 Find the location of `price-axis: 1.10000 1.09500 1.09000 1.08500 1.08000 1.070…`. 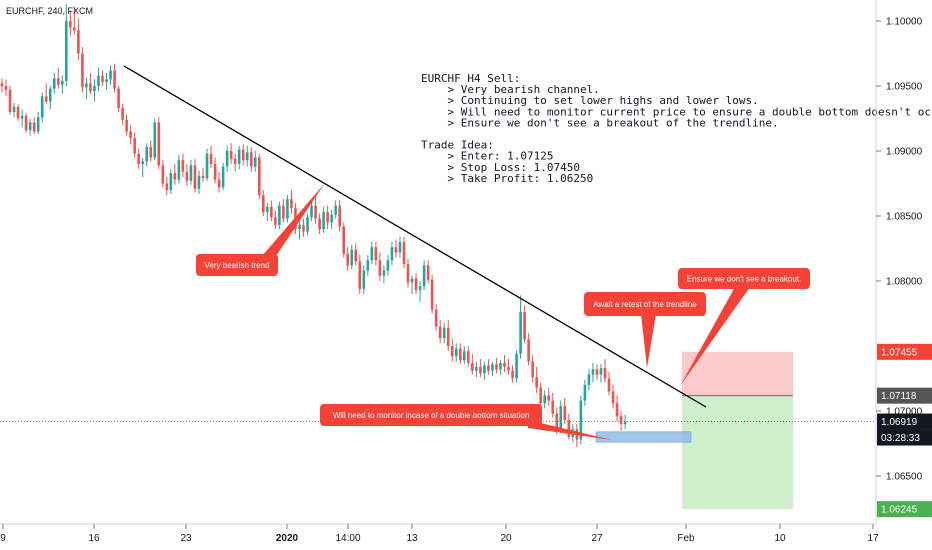

price-axis: 1.10000 1.09500 1.09000 1.08500 1.08000 1.070… is located at coordinates (899, 250).